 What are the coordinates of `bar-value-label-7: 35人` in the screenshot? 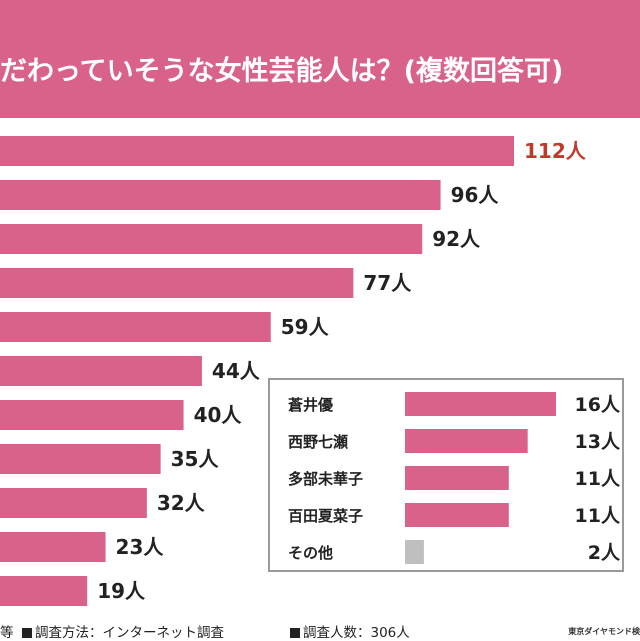 It's located at (195, 459).